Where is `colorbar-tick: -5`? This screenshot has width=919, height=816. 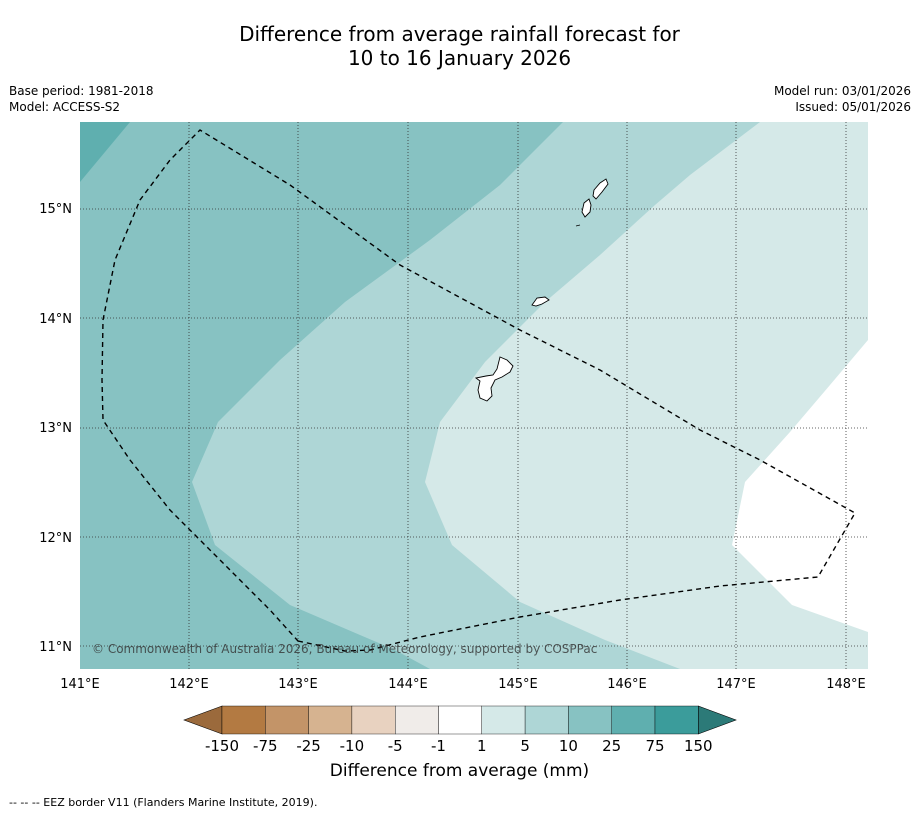
colorbar-tick: -5 is located at coordinates (395, 746).